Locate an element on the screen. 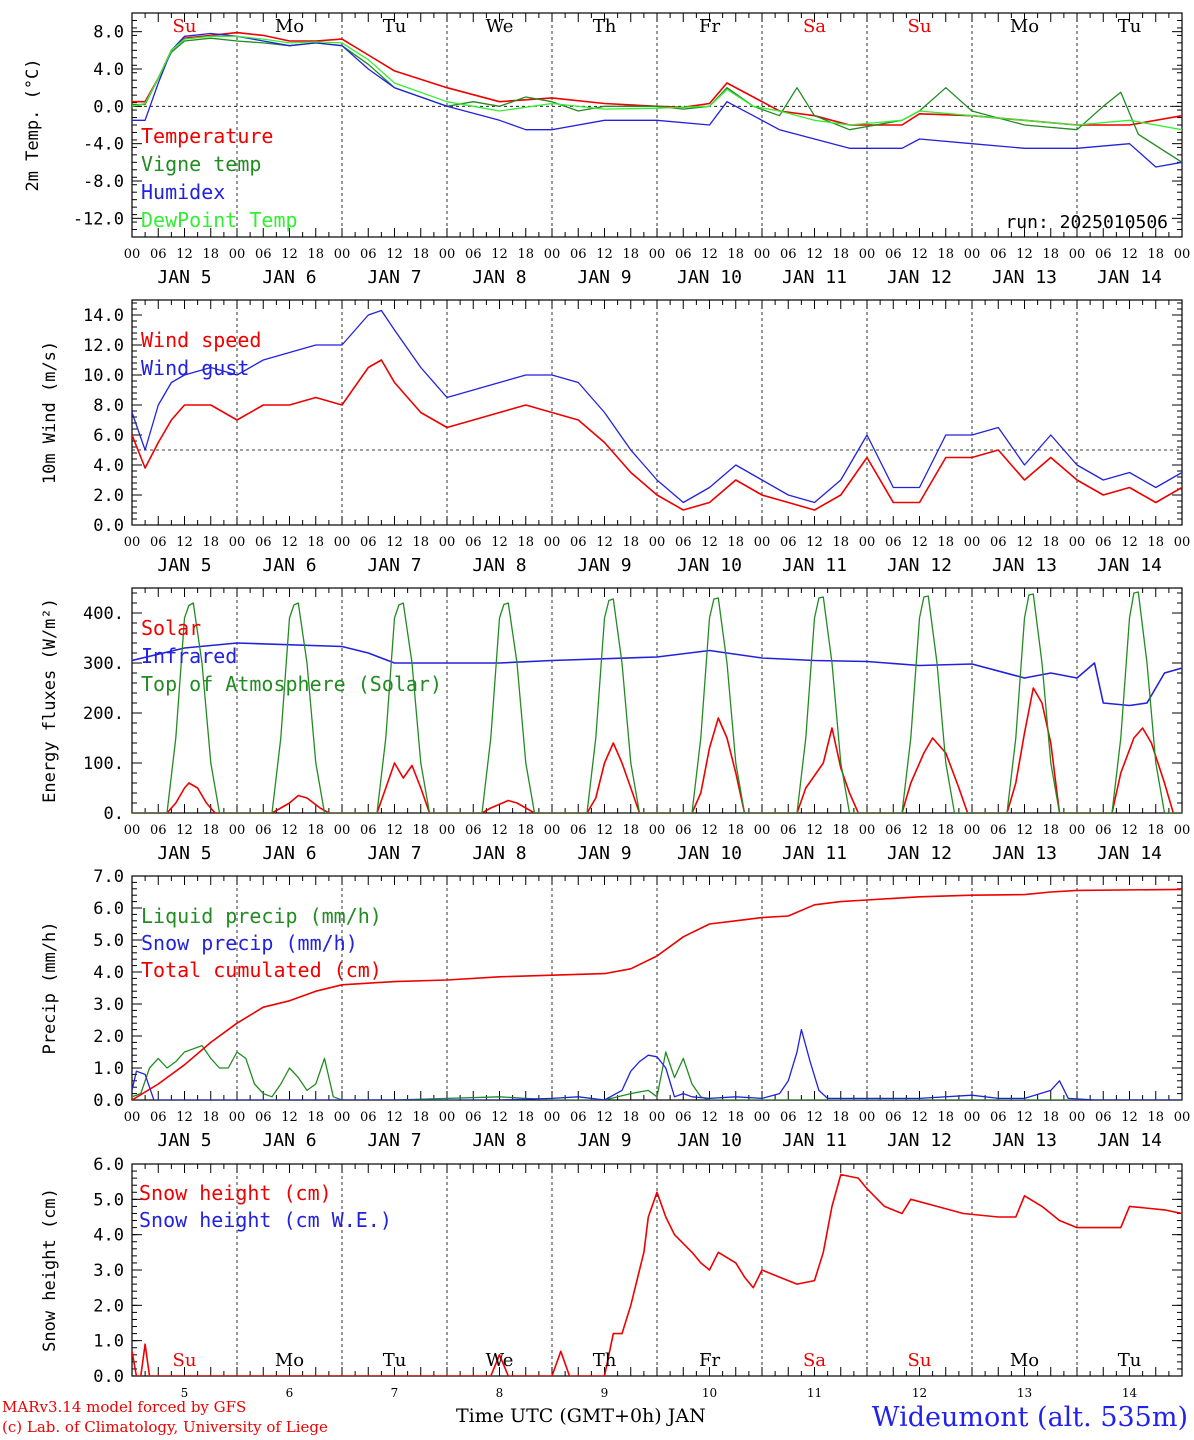 Image resolution: width=1194 pixels, height=1440 pixels. y-tick-label: 1.0 is located at coordinates (108, 1342).